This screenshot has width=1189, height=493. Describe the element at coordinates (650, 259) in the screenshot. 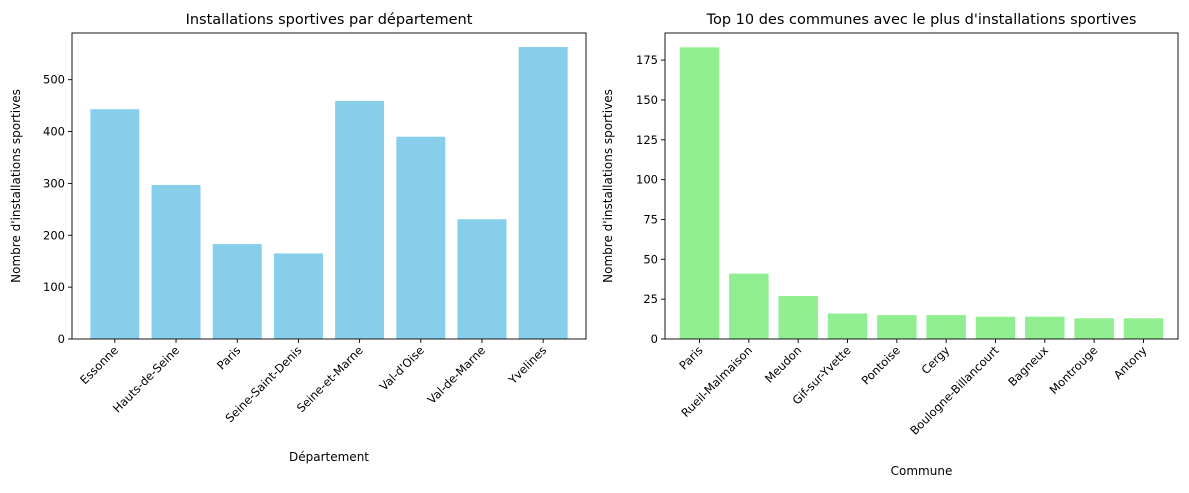

I see `y-tick-label: 50` at that location.